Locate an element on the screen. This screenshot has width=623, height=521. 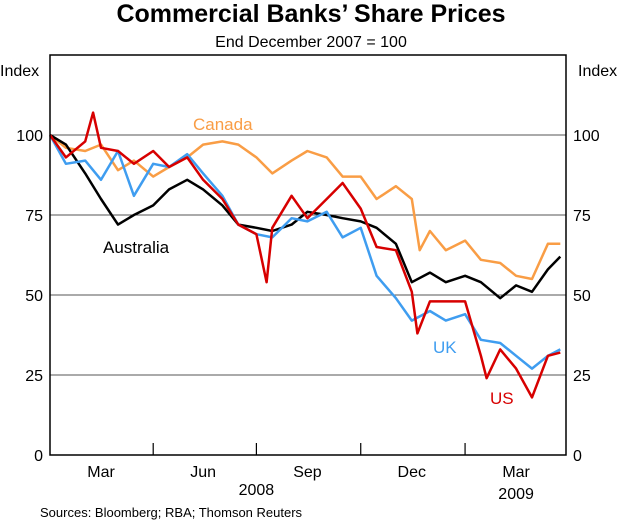
y-tick-label-left: 50 is located at coordinates (34, 296).